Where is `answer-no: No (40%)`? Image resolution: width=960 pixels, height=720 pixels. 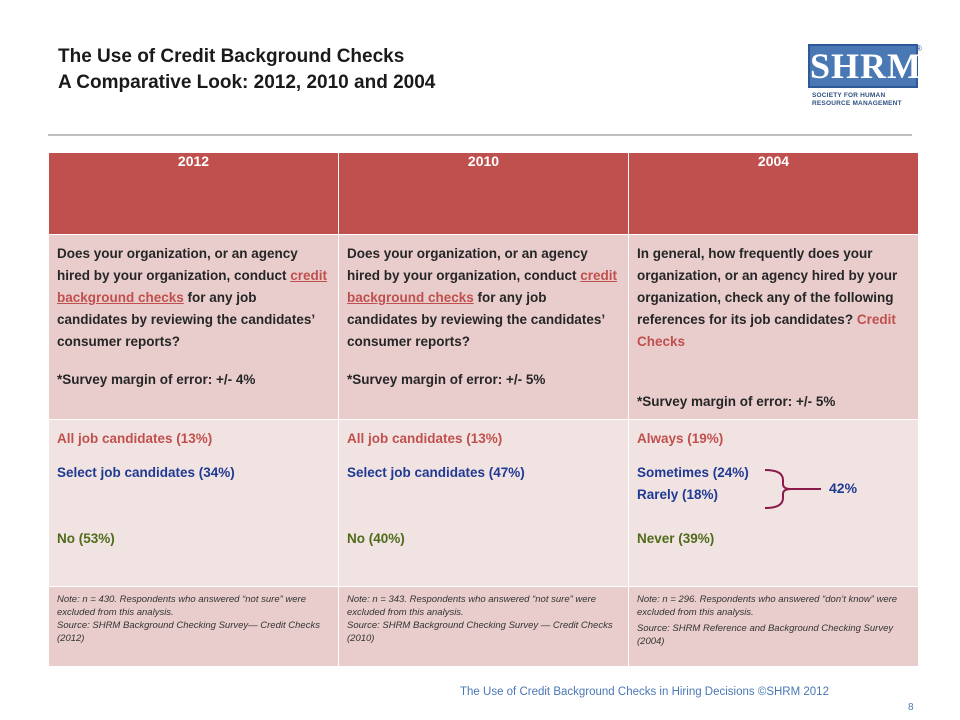 answer-no: No (40%) is located at coordinates (376, 538).